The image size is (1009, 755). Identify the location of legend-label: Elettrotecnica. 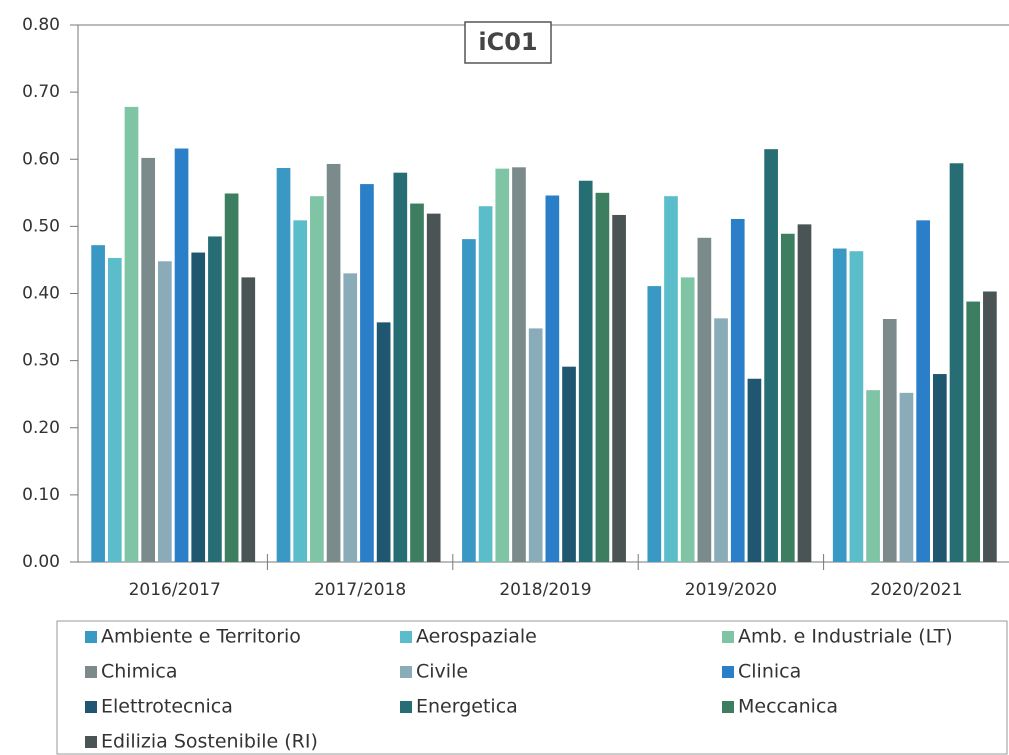
(167, 707).